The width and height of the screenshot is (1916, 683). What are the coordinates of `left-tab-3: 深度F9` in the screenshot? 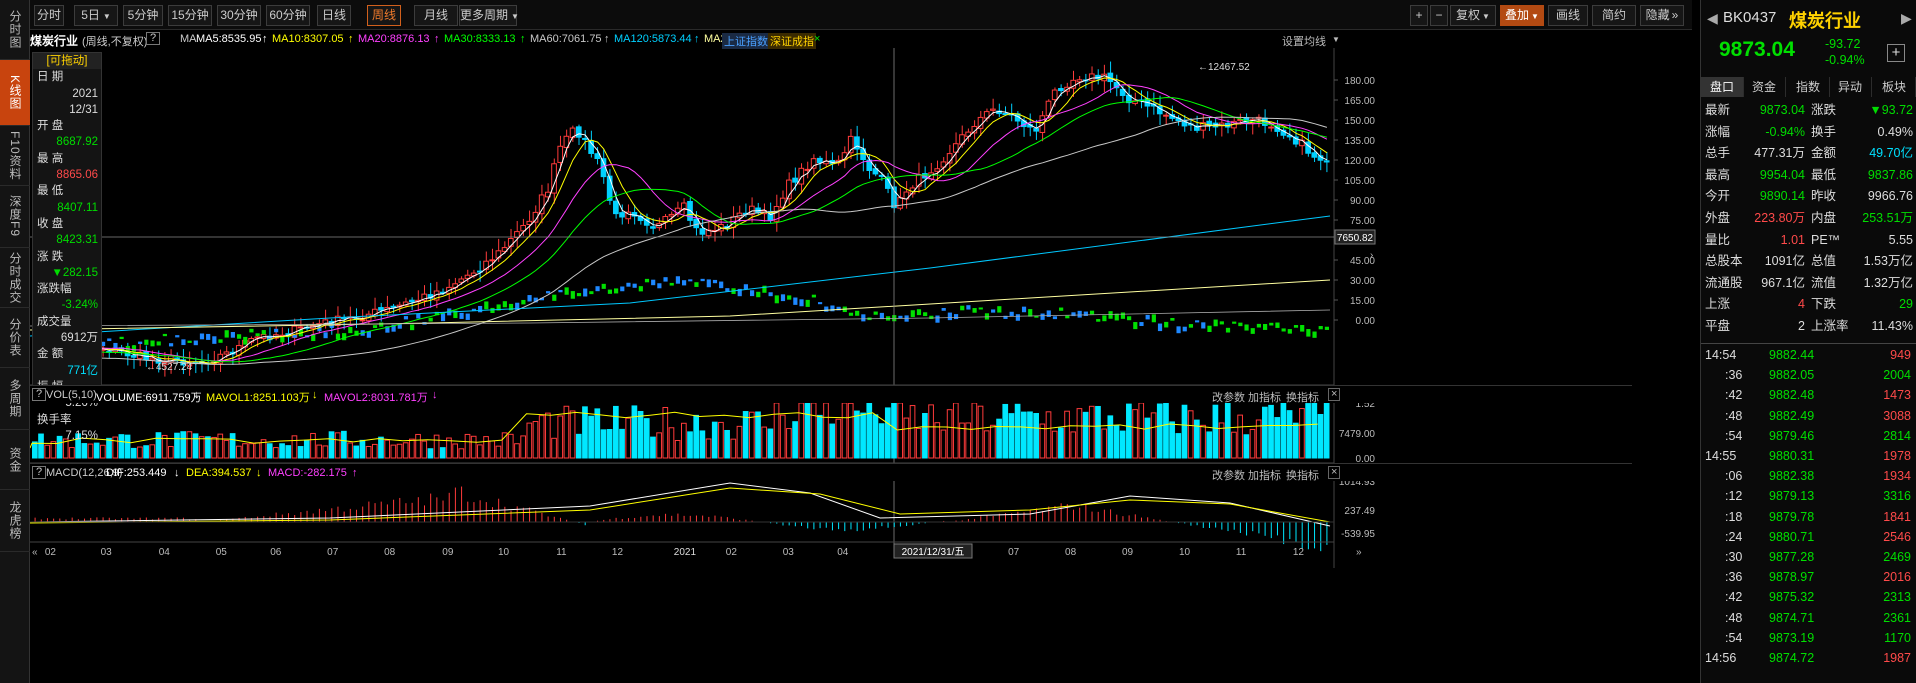 It's located at (15, 217).